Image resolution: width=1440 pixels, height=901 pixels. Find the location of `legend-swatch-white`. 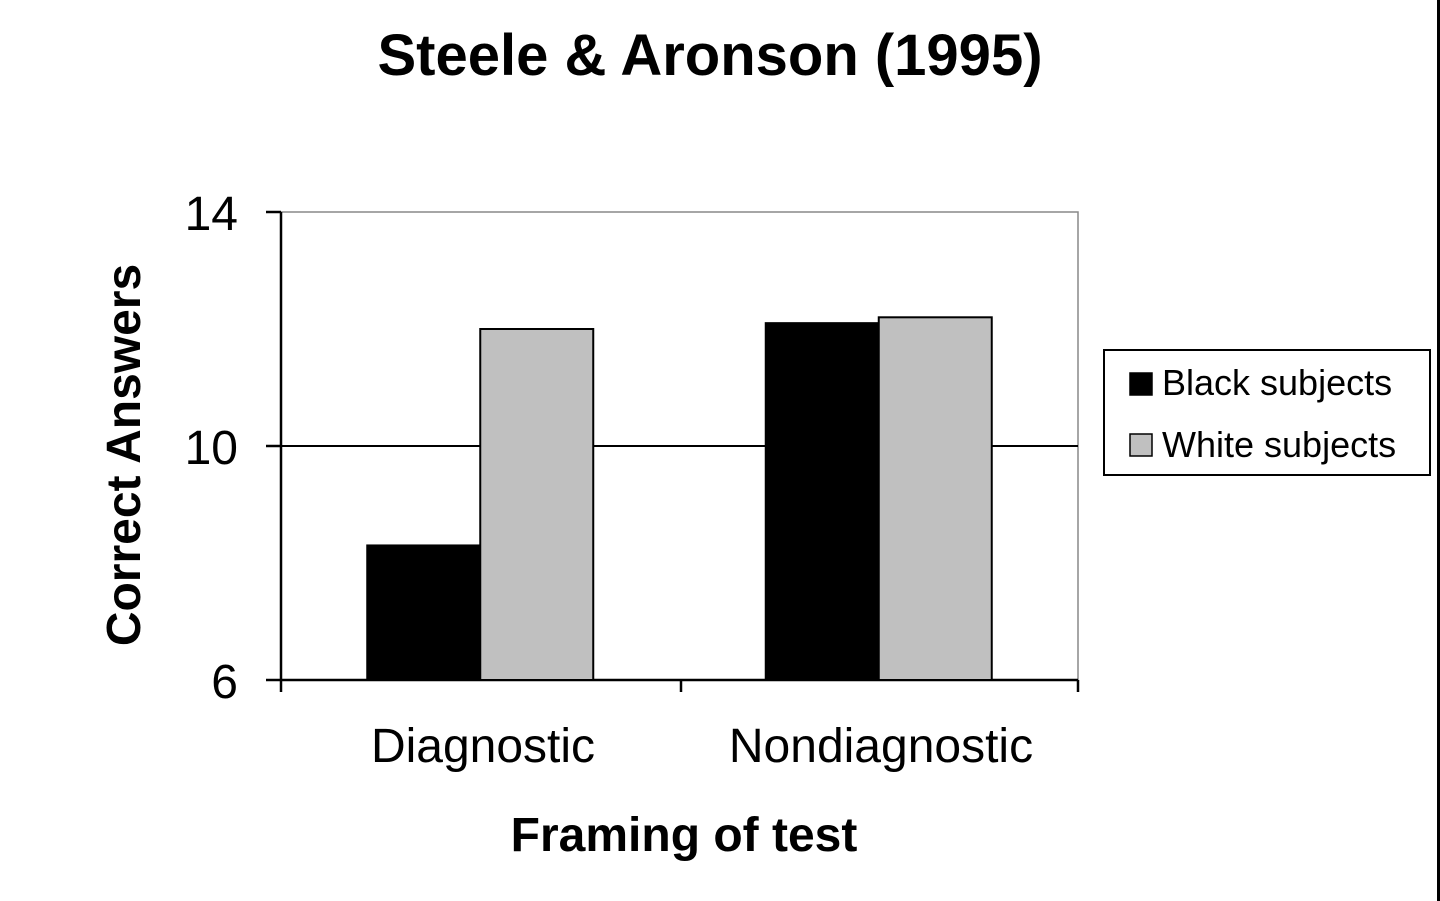

legend-swatch-white is located at coordinates (1141, 445).